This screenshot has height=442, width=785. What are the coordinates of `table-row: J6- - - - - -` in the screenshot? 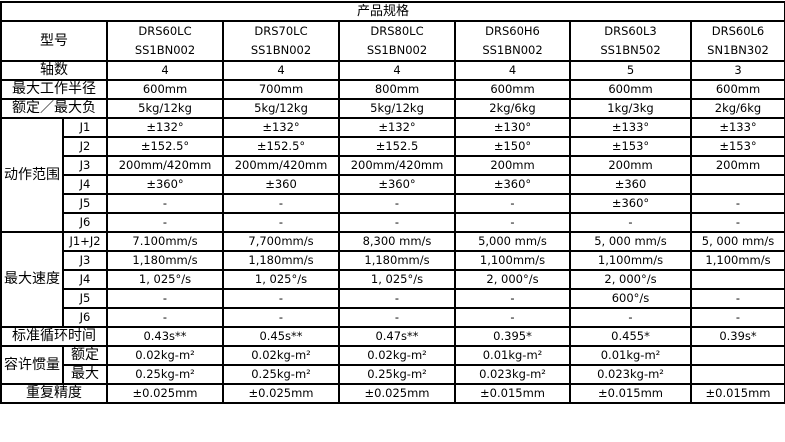 It's located at (393, 222).